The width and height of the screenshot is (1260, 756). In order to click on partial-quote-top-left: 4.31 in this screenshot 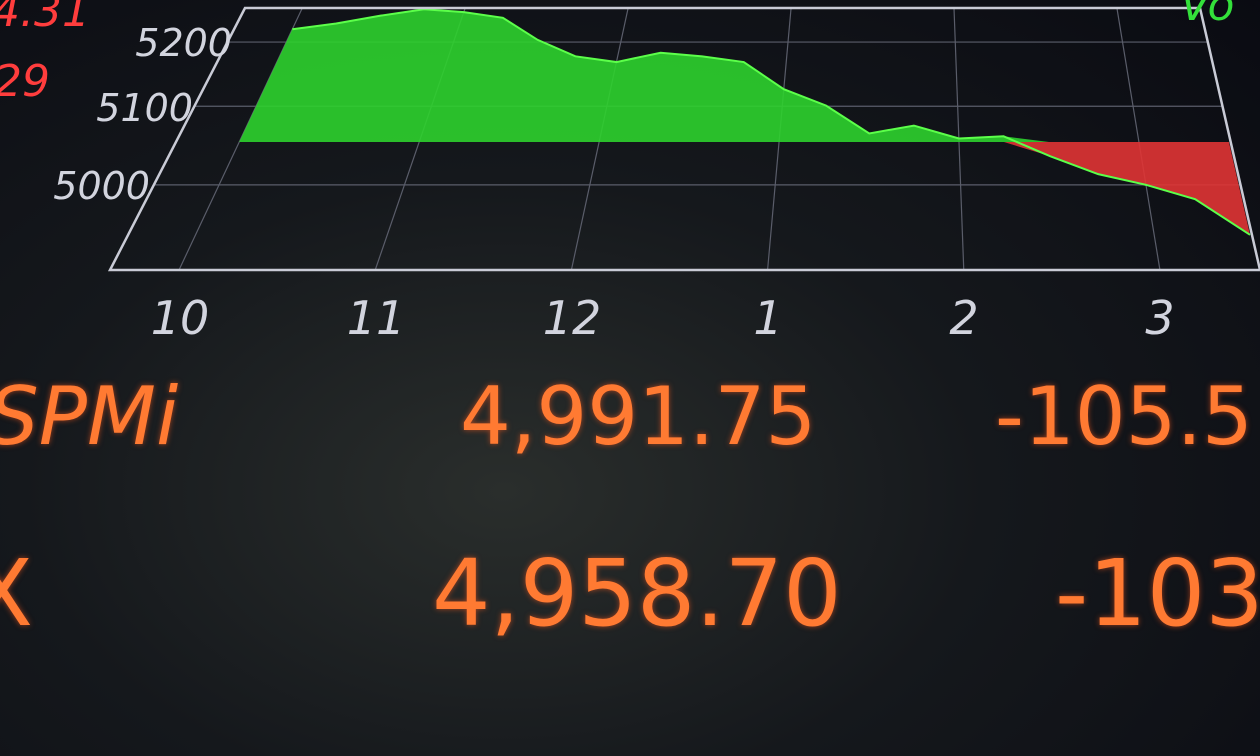, I will do `click(45, 18)`.